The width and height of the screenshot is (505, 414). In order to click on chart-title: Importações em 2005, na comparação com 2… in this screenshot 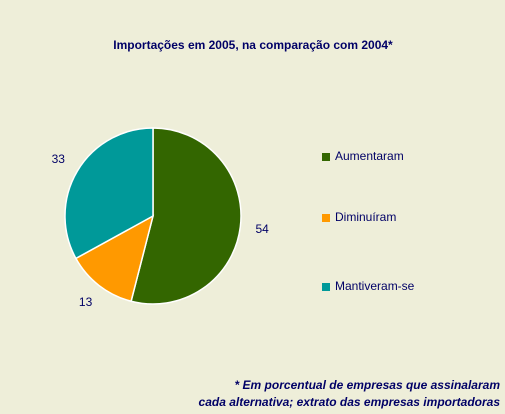, I will do `click(253, 45)`.